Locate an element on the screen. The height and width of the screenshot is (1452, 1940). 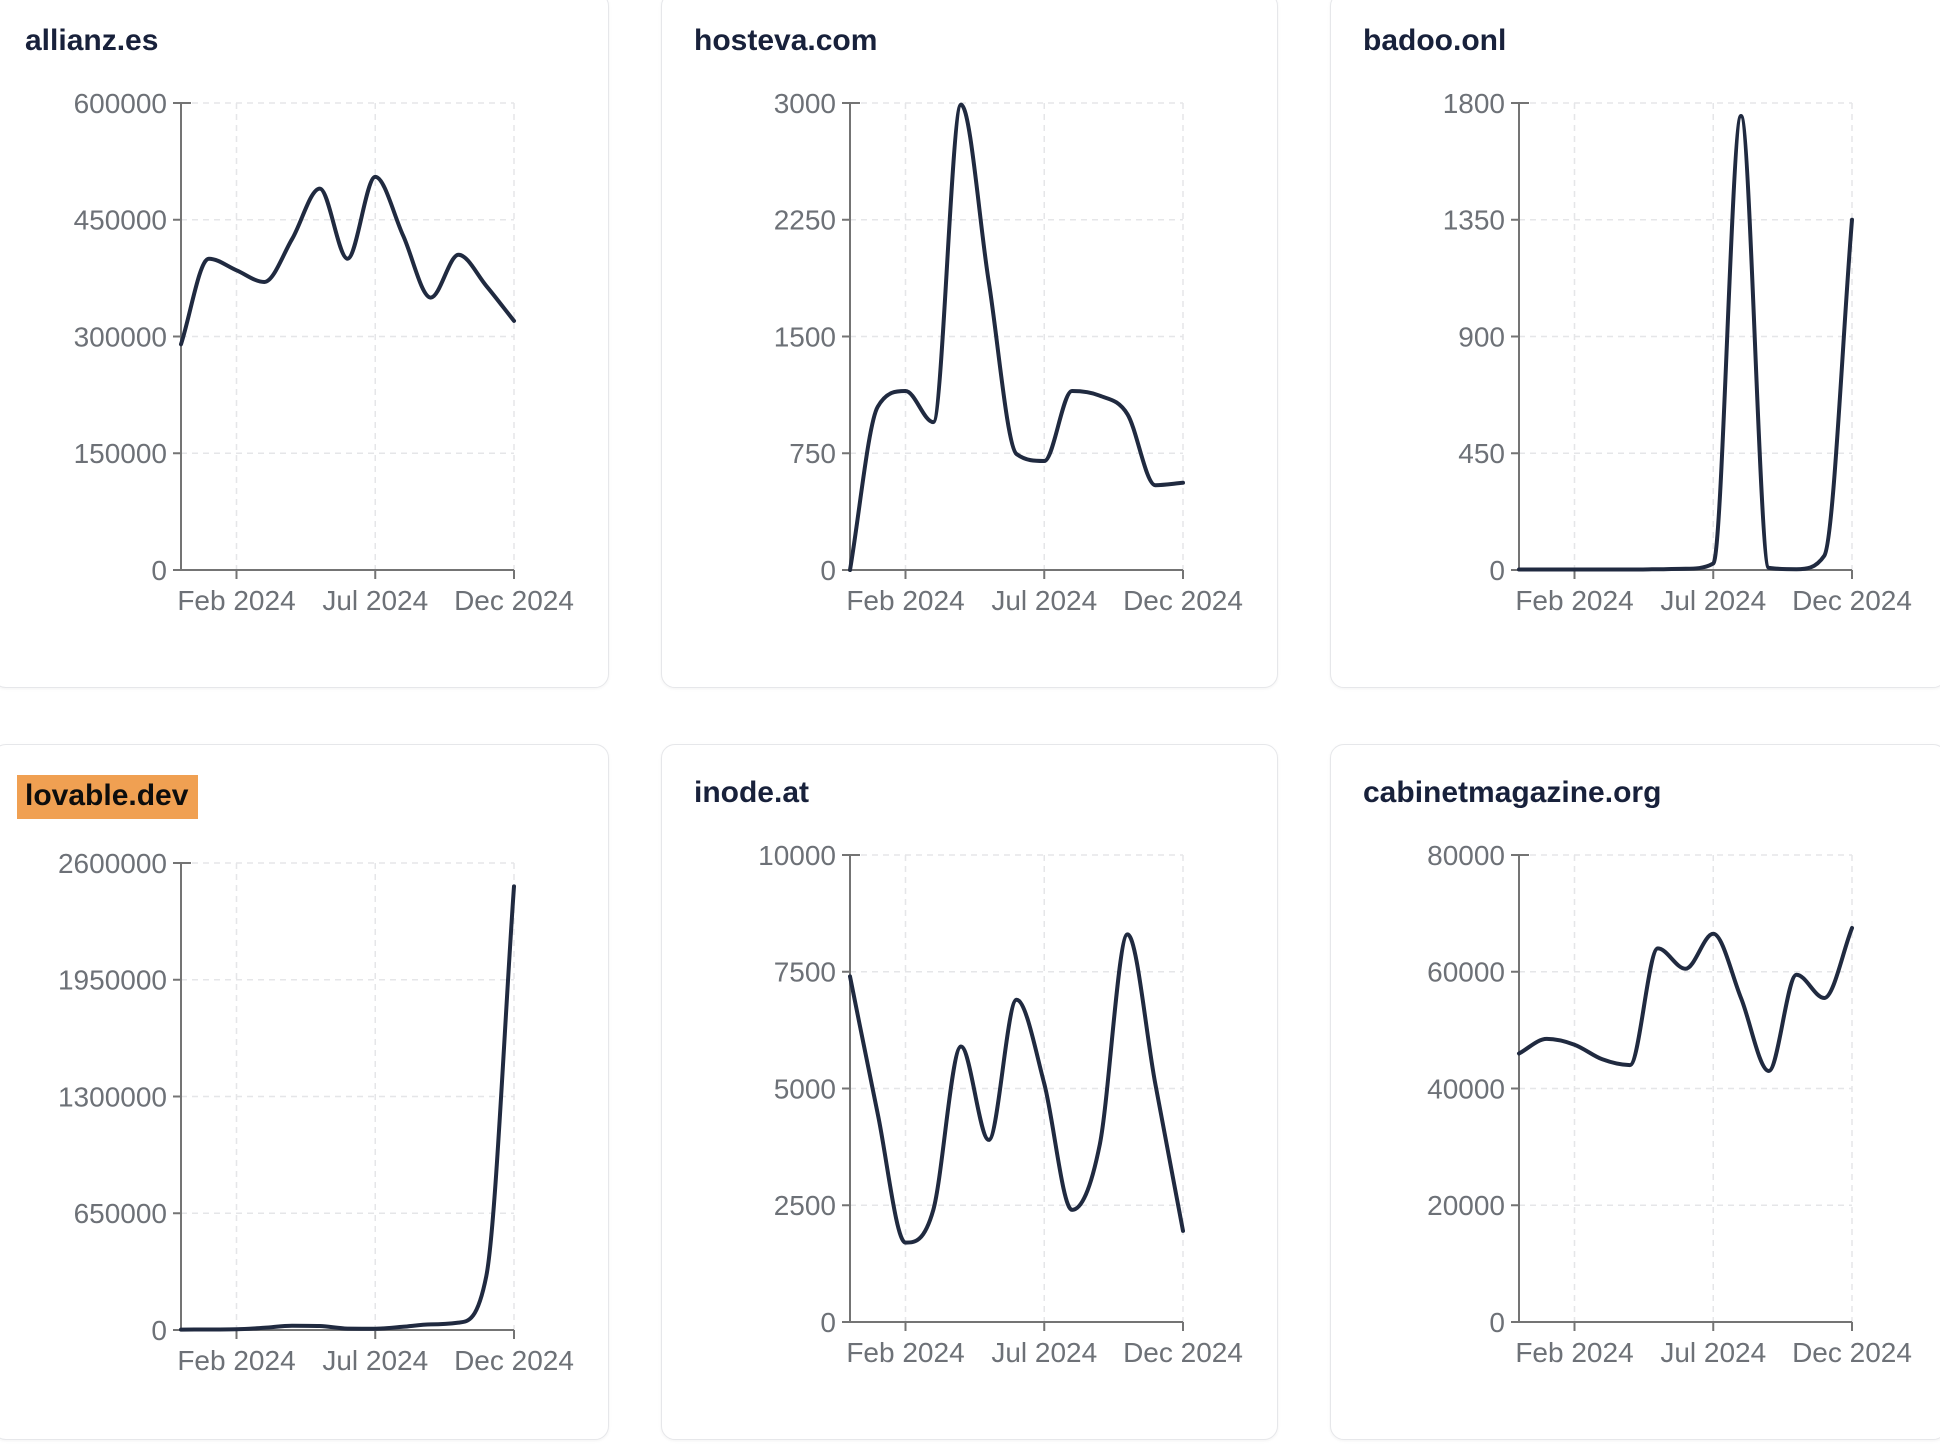
chart-title-text: allianz.es is located at coordinates (92, 40).